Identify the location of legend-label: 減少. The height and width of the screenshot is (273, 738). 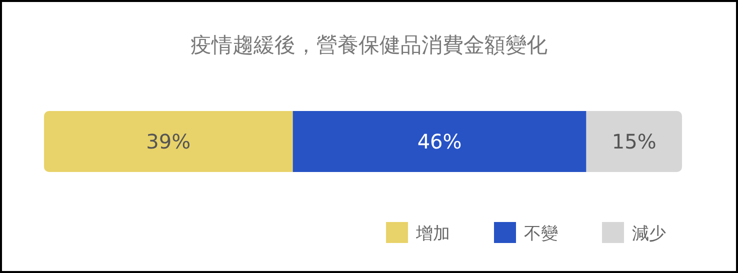
(649, 234).